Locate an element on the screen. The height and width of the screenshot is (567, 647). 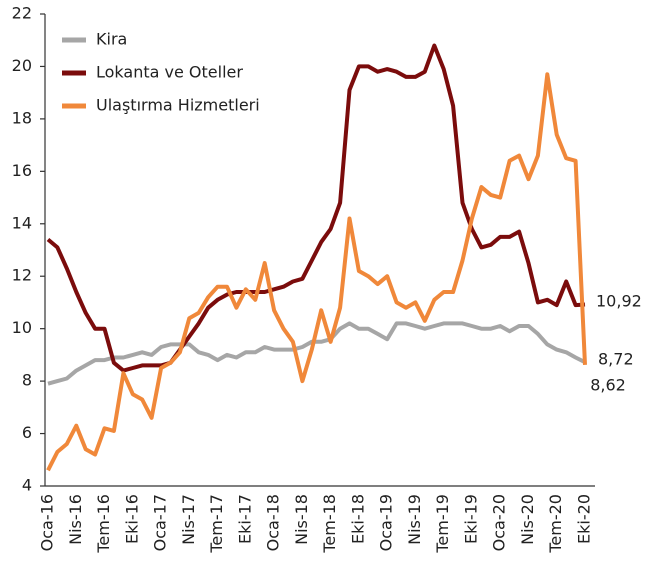
x-tick-label: Eki-17 is located at coordinates (244, 519).